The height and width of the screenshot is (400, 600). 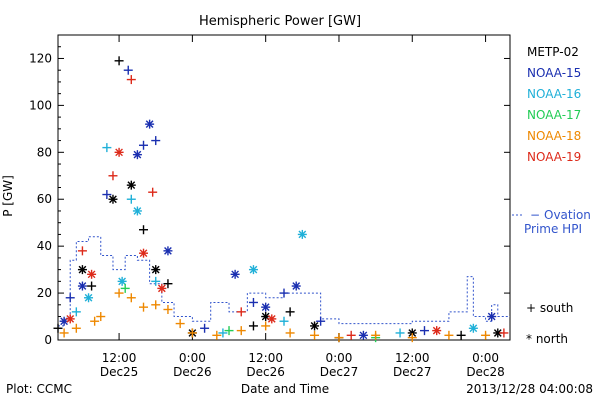 I want to click on legend-ovation-line1: Ovation, so click(x=567, y=215).